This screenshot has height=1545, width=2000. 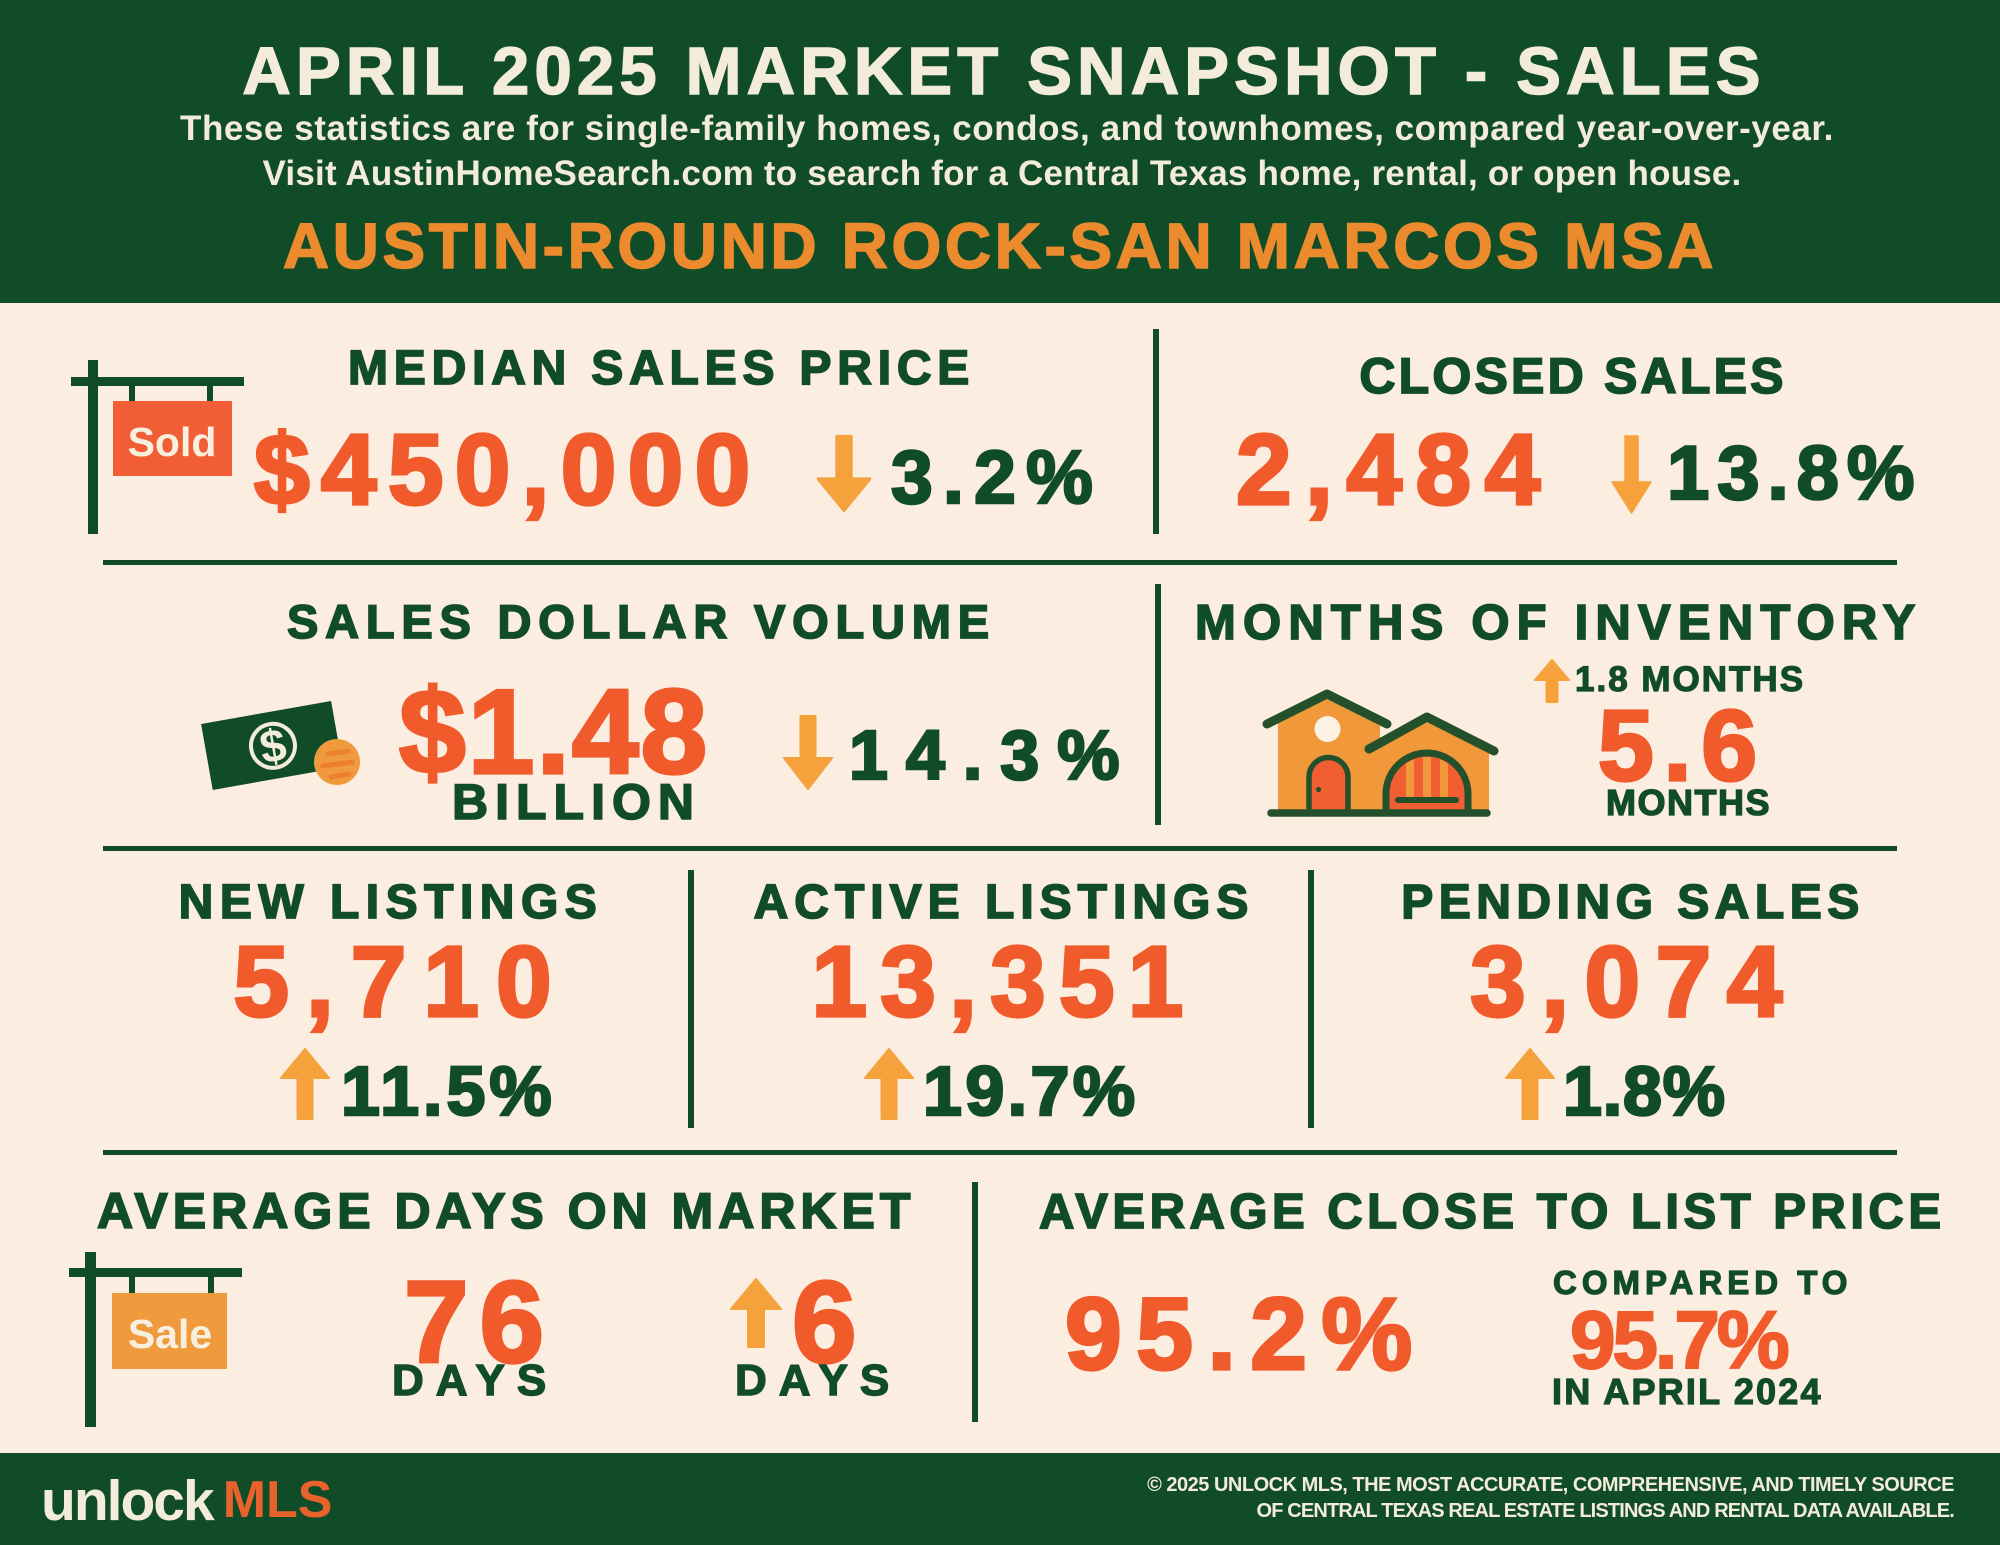 I want to click on svg-text: Sold, so click(x=172, y=442).